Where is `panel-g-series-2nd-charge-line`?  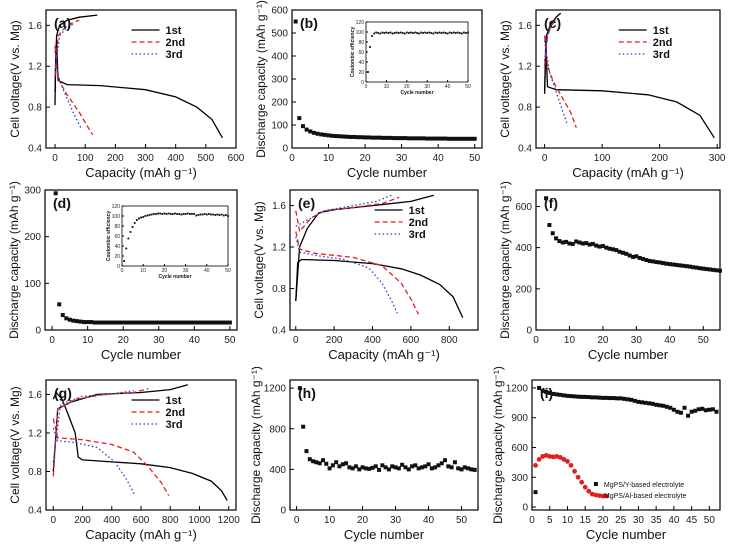
panel-g-series-2nd-charge-line is located at coordinates (100, 432).